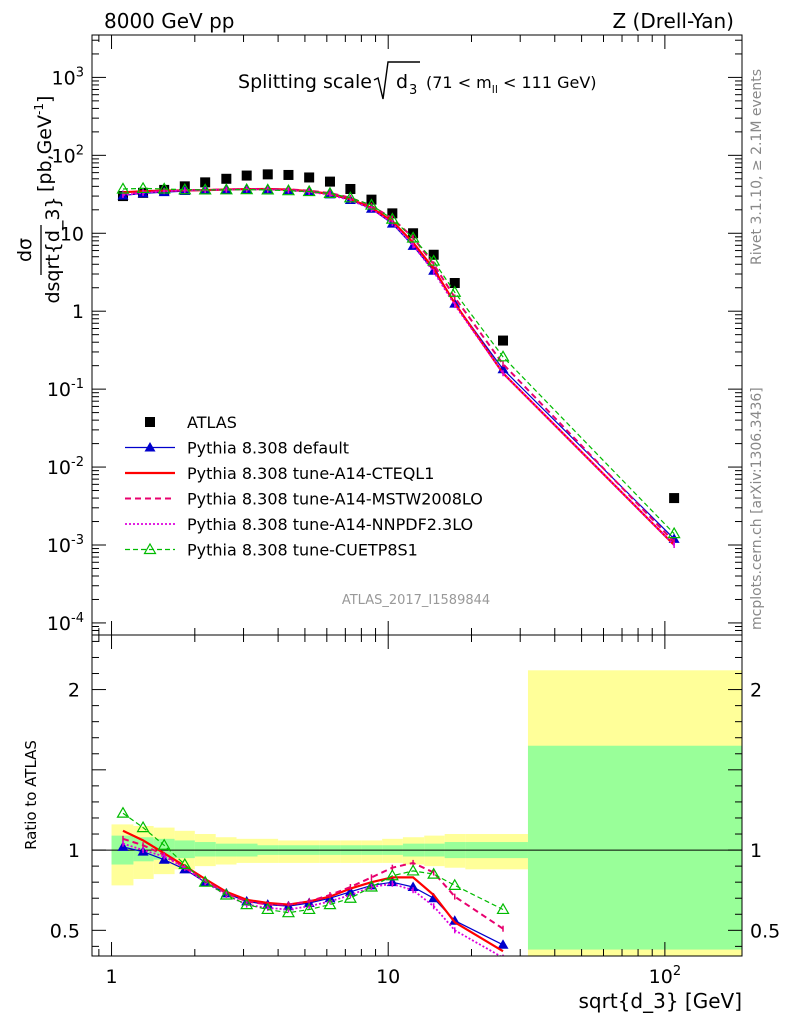 The image size is (786, 1024). I want to click on y-tick-exponent: -2, so click(77, 462).